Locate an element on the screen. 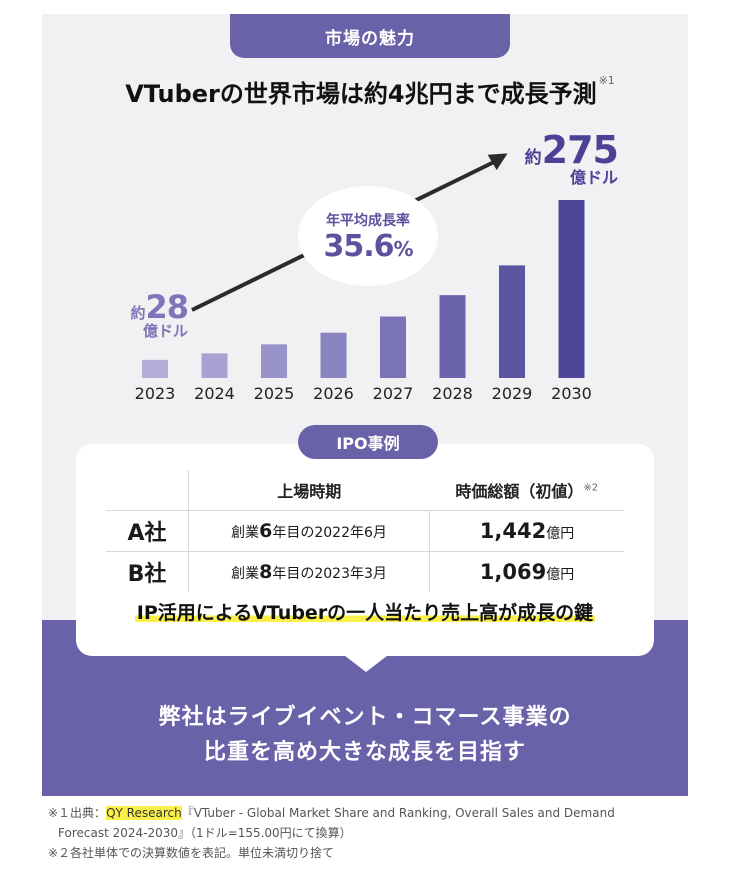 This screenshot has width=739, height=874. bar-2028 is located at coordinates (452, 336).